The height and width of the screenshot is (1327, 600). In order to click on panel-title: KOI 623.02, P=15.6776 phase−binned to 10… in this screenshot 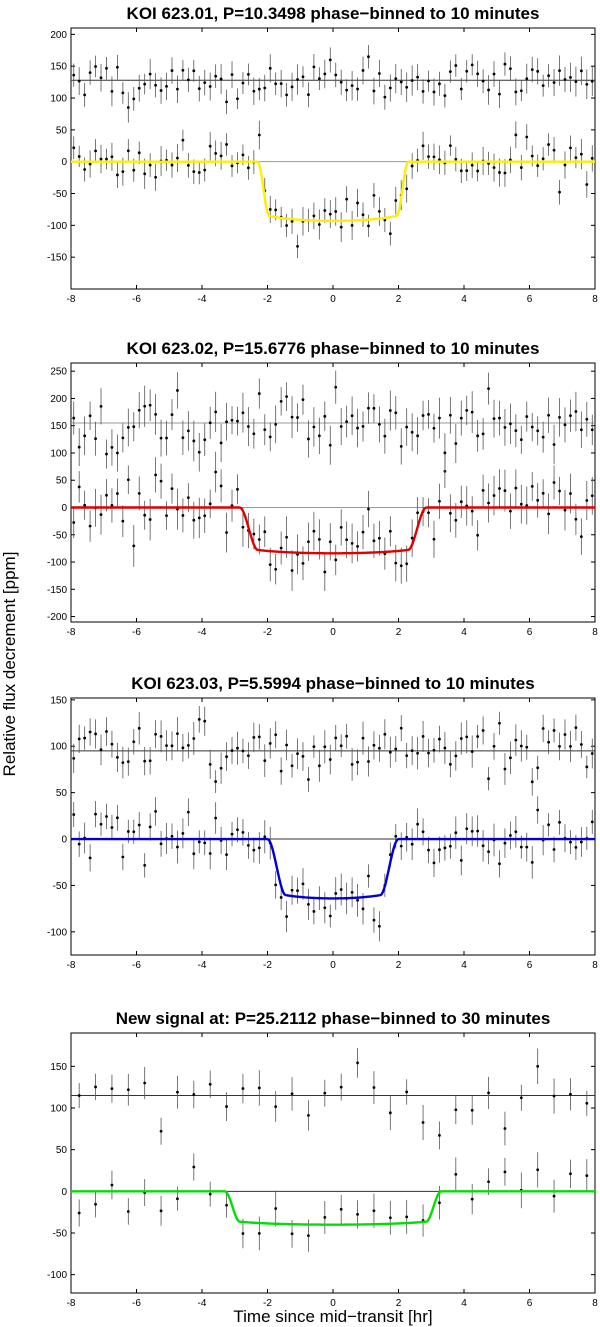, I will do `click(333, 348)`.